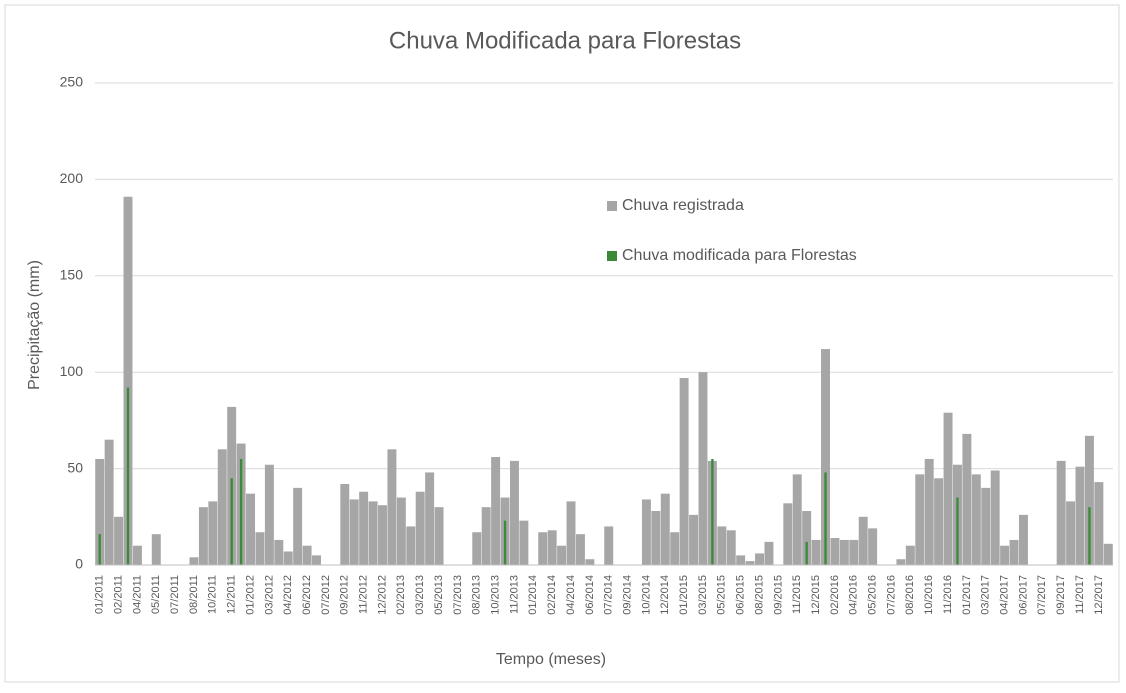 The width and height of the screenshot is (1126, 693). What do you see at coordinates (565, 40) in the screenshot?
I see `chart-title: Chuva Modificada para Florestas` at bounding box center [565, 40].